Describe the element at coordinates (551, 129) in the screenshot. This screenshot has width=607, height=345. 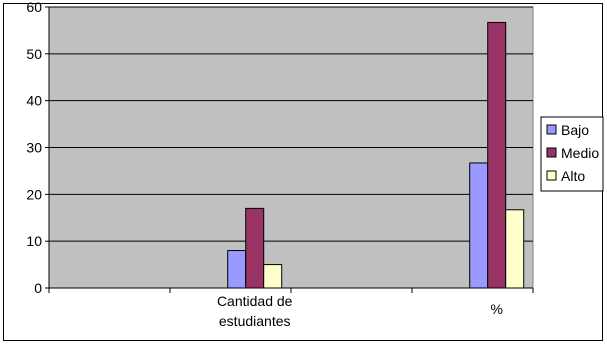
I see `legend-swatch-bajo` at that location.